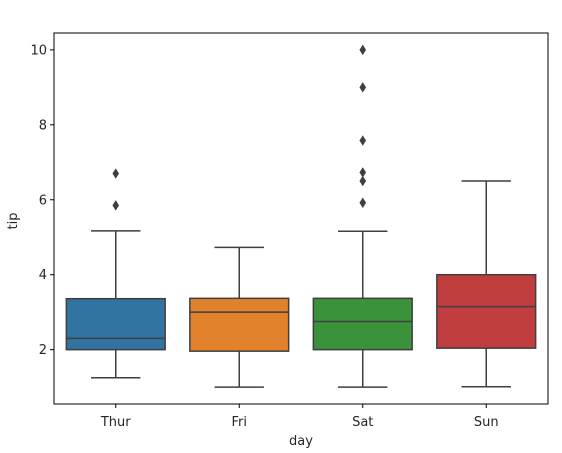 The height and width of the screenshot is (453, 562). What do you see at coordinates (362, 422) in the screenshot?
I see `x-tick-label: Sat` at bounding box center [362, 422].